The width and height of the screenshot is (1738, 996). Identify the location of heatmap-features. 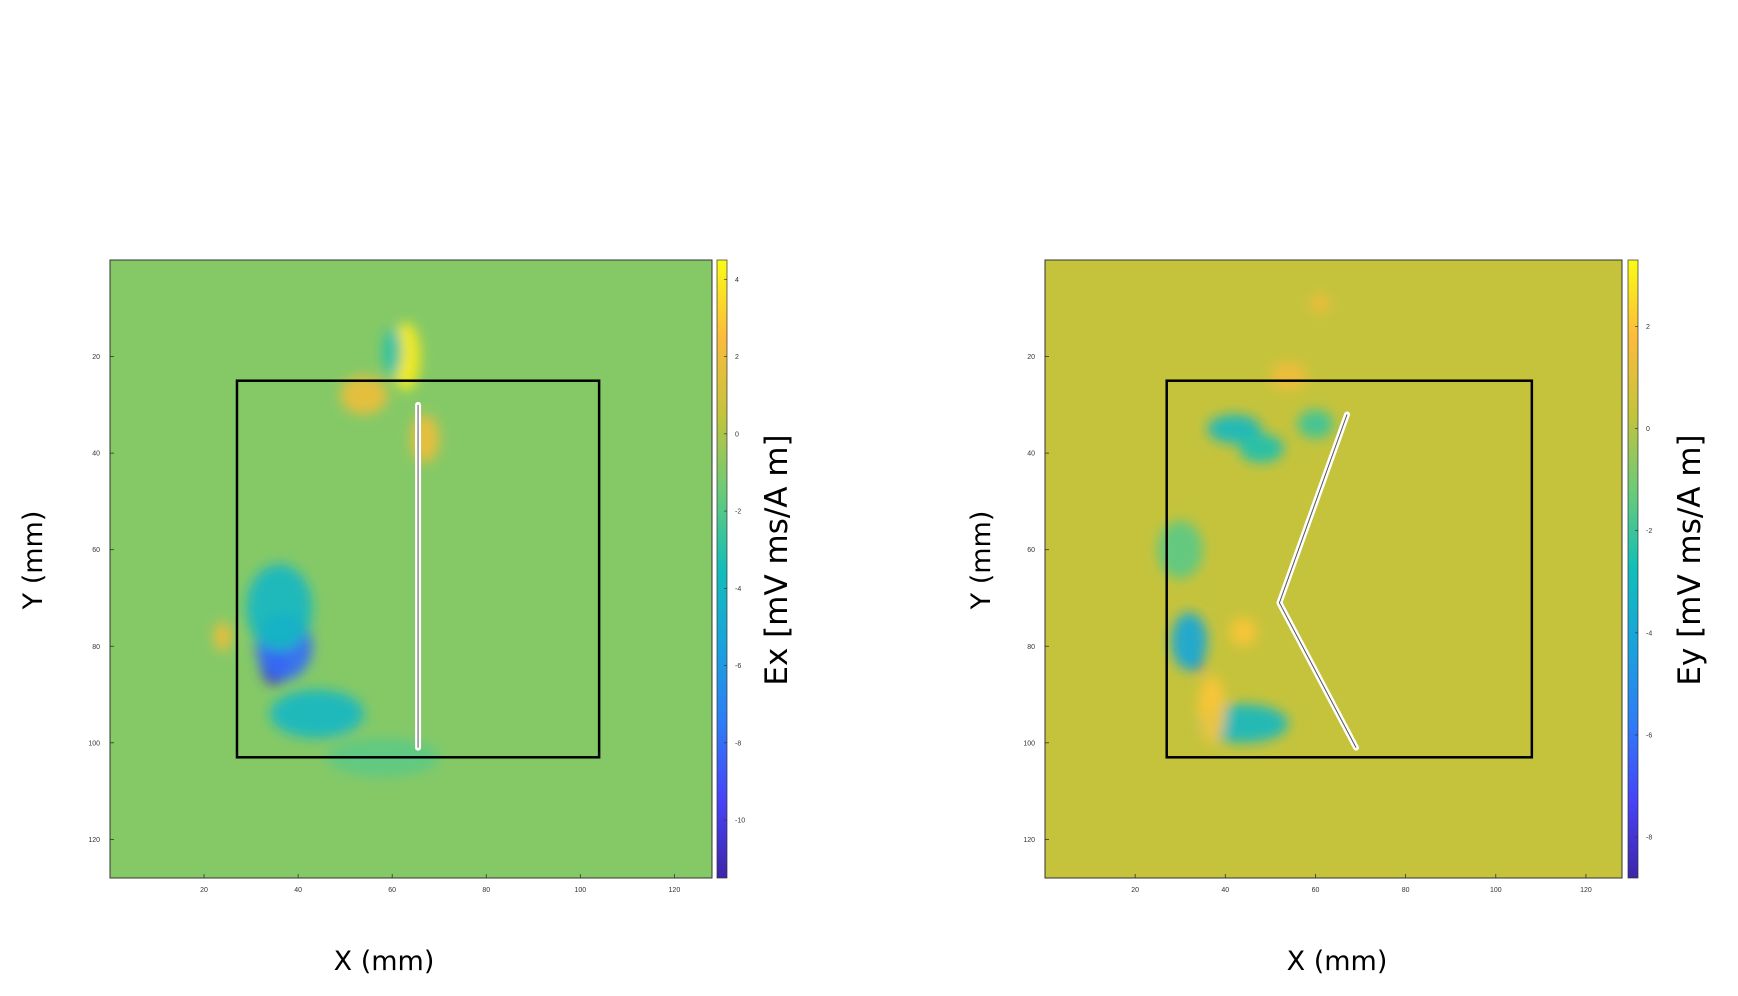
(1245, 518).